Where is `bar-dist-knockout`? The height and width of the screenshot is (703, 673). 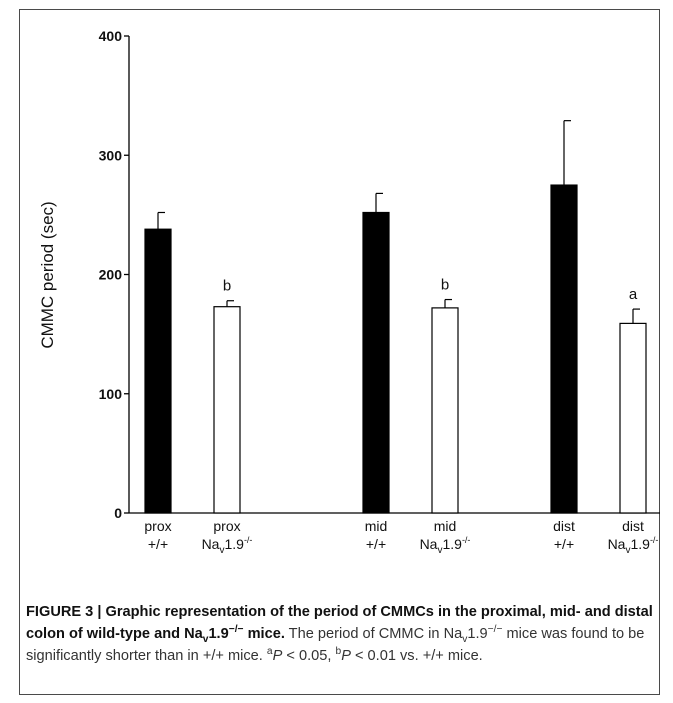
bar-dist-knockout is located at coordinates (633, 418).